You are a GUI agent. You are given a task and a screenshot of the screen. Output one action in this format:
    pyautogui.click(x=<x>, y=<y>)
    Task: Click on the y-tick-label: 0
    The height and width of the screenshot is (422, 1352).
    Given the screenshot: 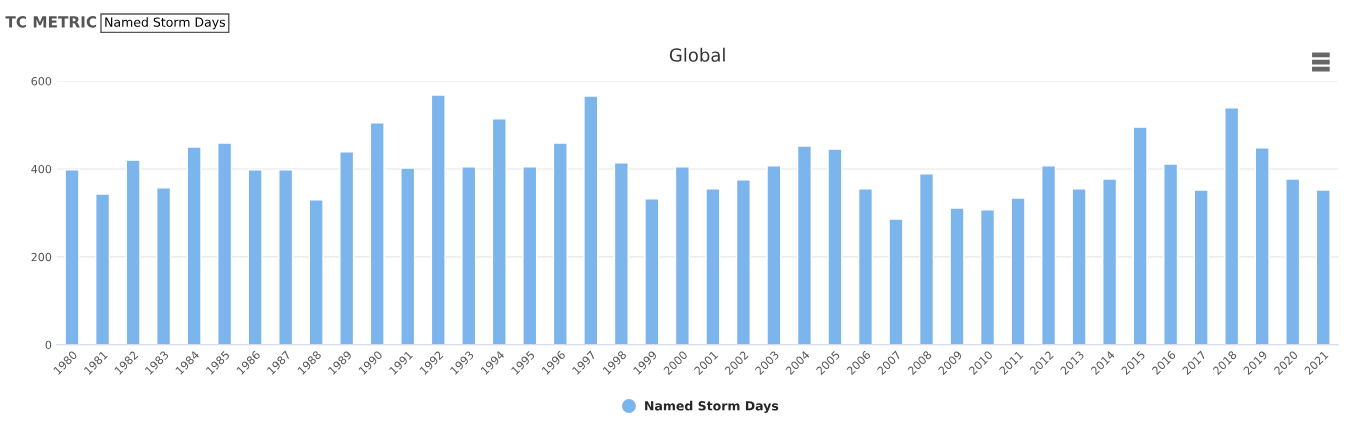 What is the action you would take?
    pyautogui.click(x=48, y=345)
    